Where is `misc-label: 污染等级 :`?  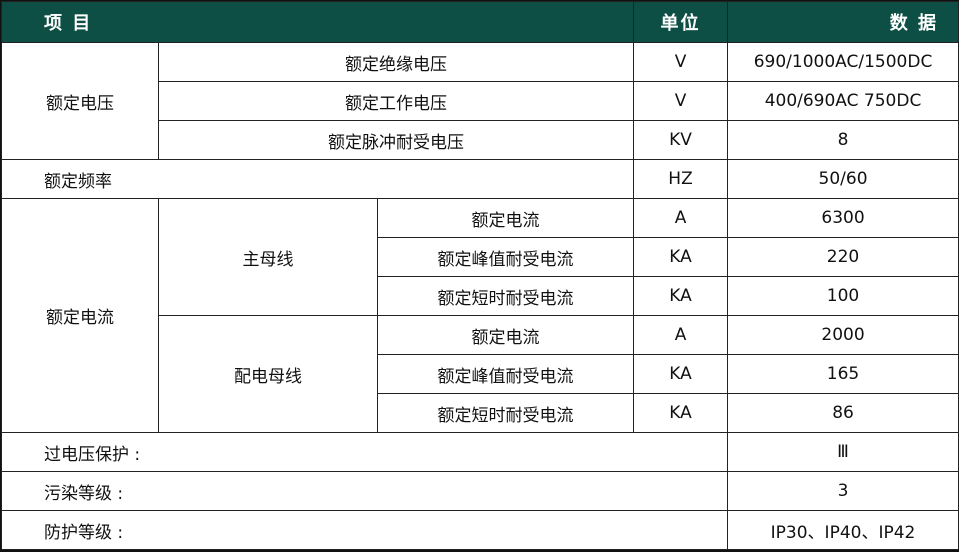
misc-label: 污染等级 : is located at coordinates (364, 491).